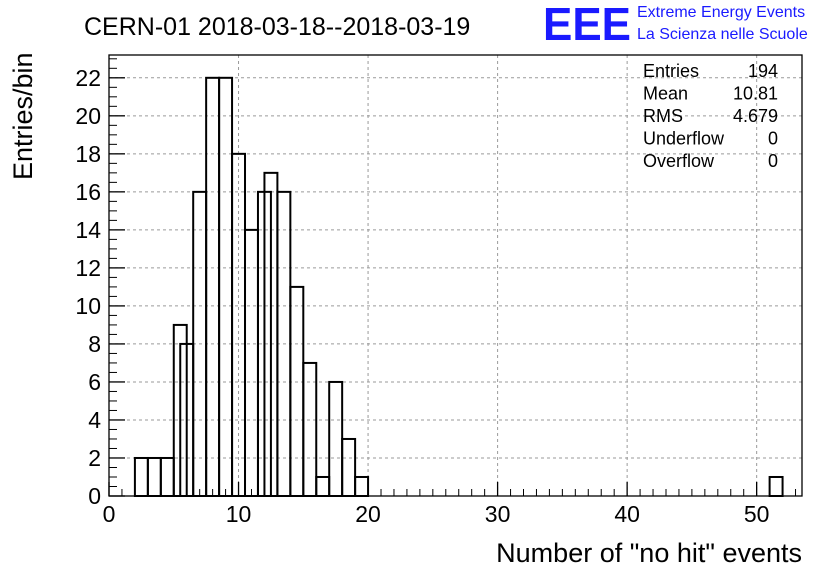  What do you see at coordinates (663, 116) in the screenshot?
I see `stats-label: RMS` at bounding box center [663, 116].